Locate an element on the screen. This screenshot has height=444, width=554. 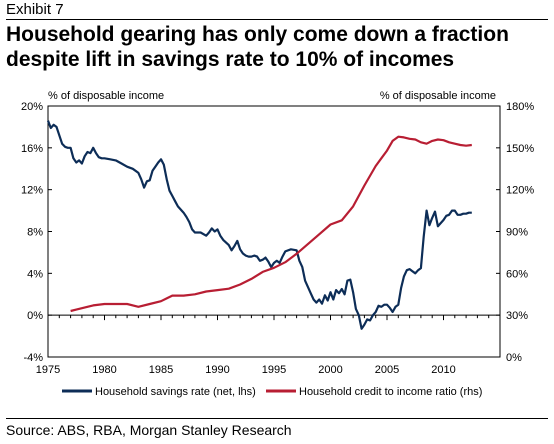
right-y-tick-label: 90% is located at coordinates (517, 233).